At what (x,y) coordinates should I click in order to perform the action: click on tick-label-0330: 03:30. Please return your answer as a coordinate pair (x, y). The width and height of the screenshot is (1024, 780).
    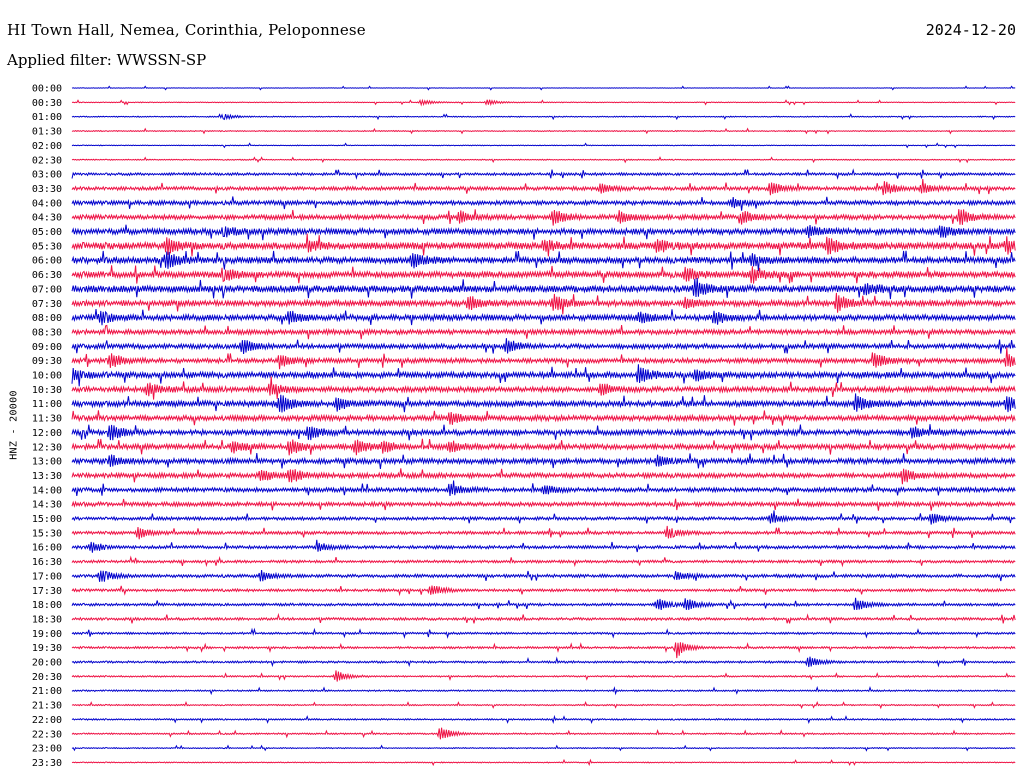
    Looking at the image, I should click on (47, 189).